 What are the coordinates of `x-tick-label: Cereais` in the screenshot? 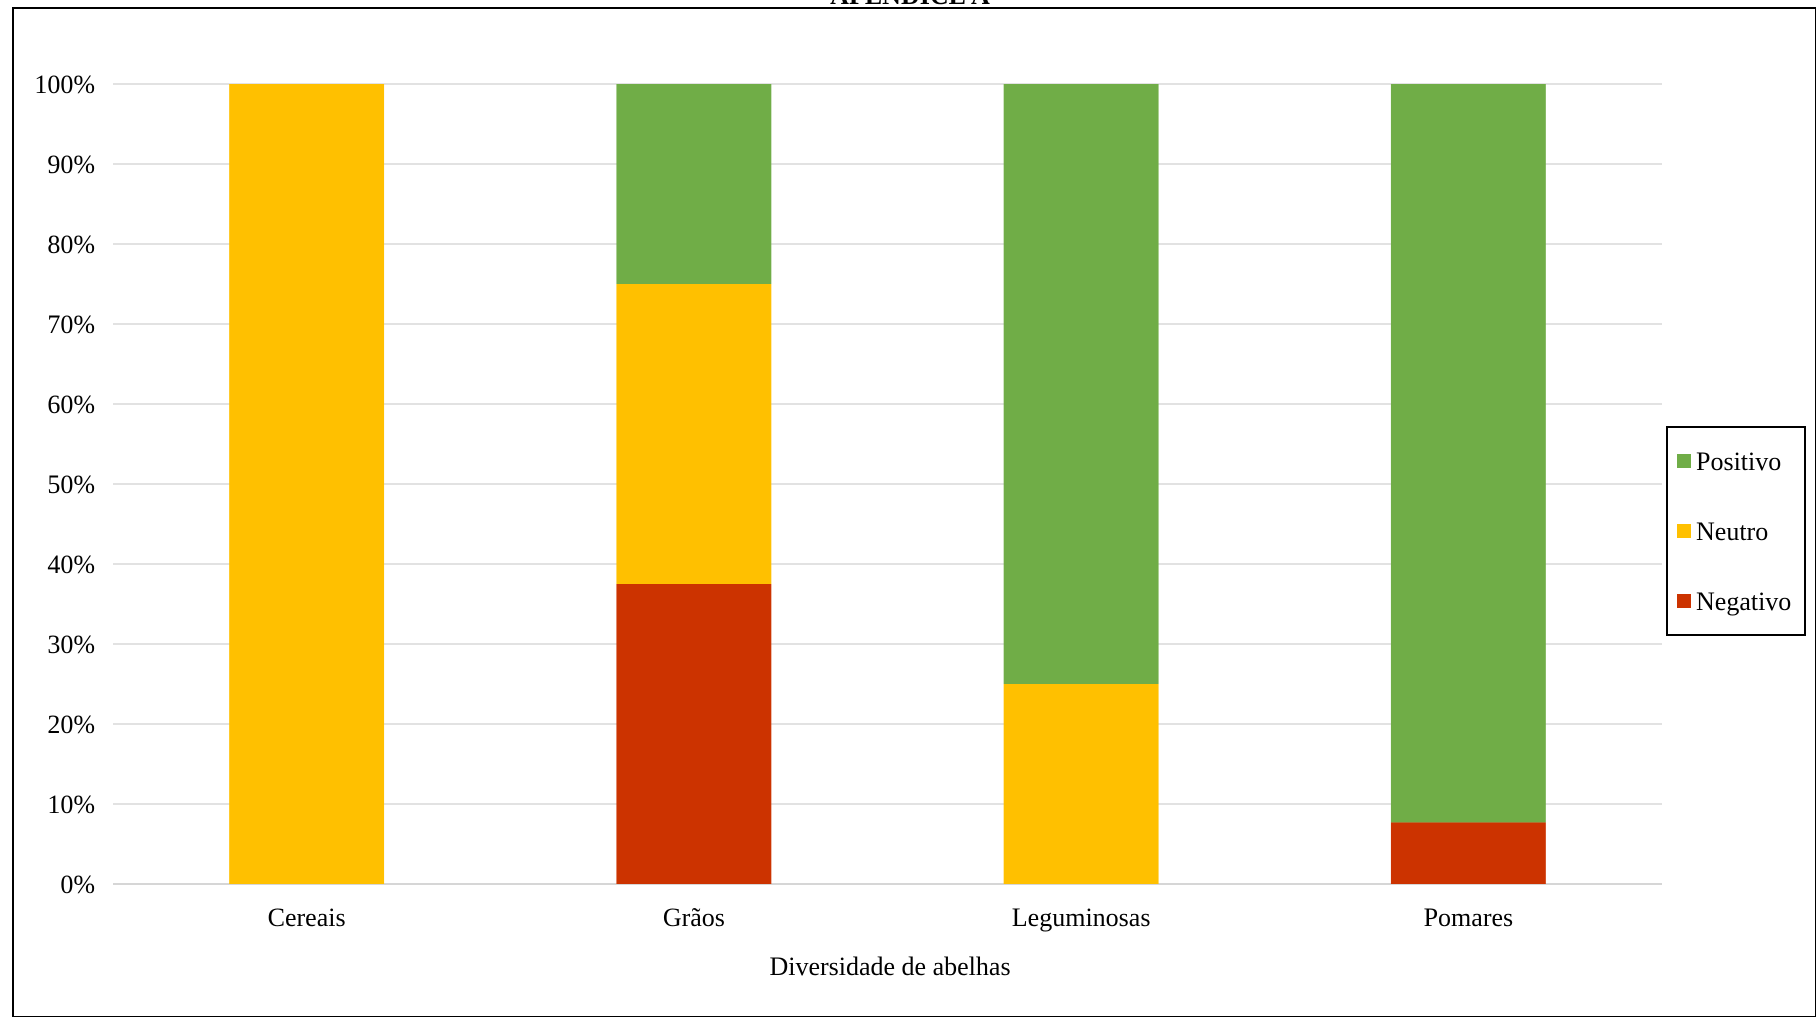 It's located at (307, 917).